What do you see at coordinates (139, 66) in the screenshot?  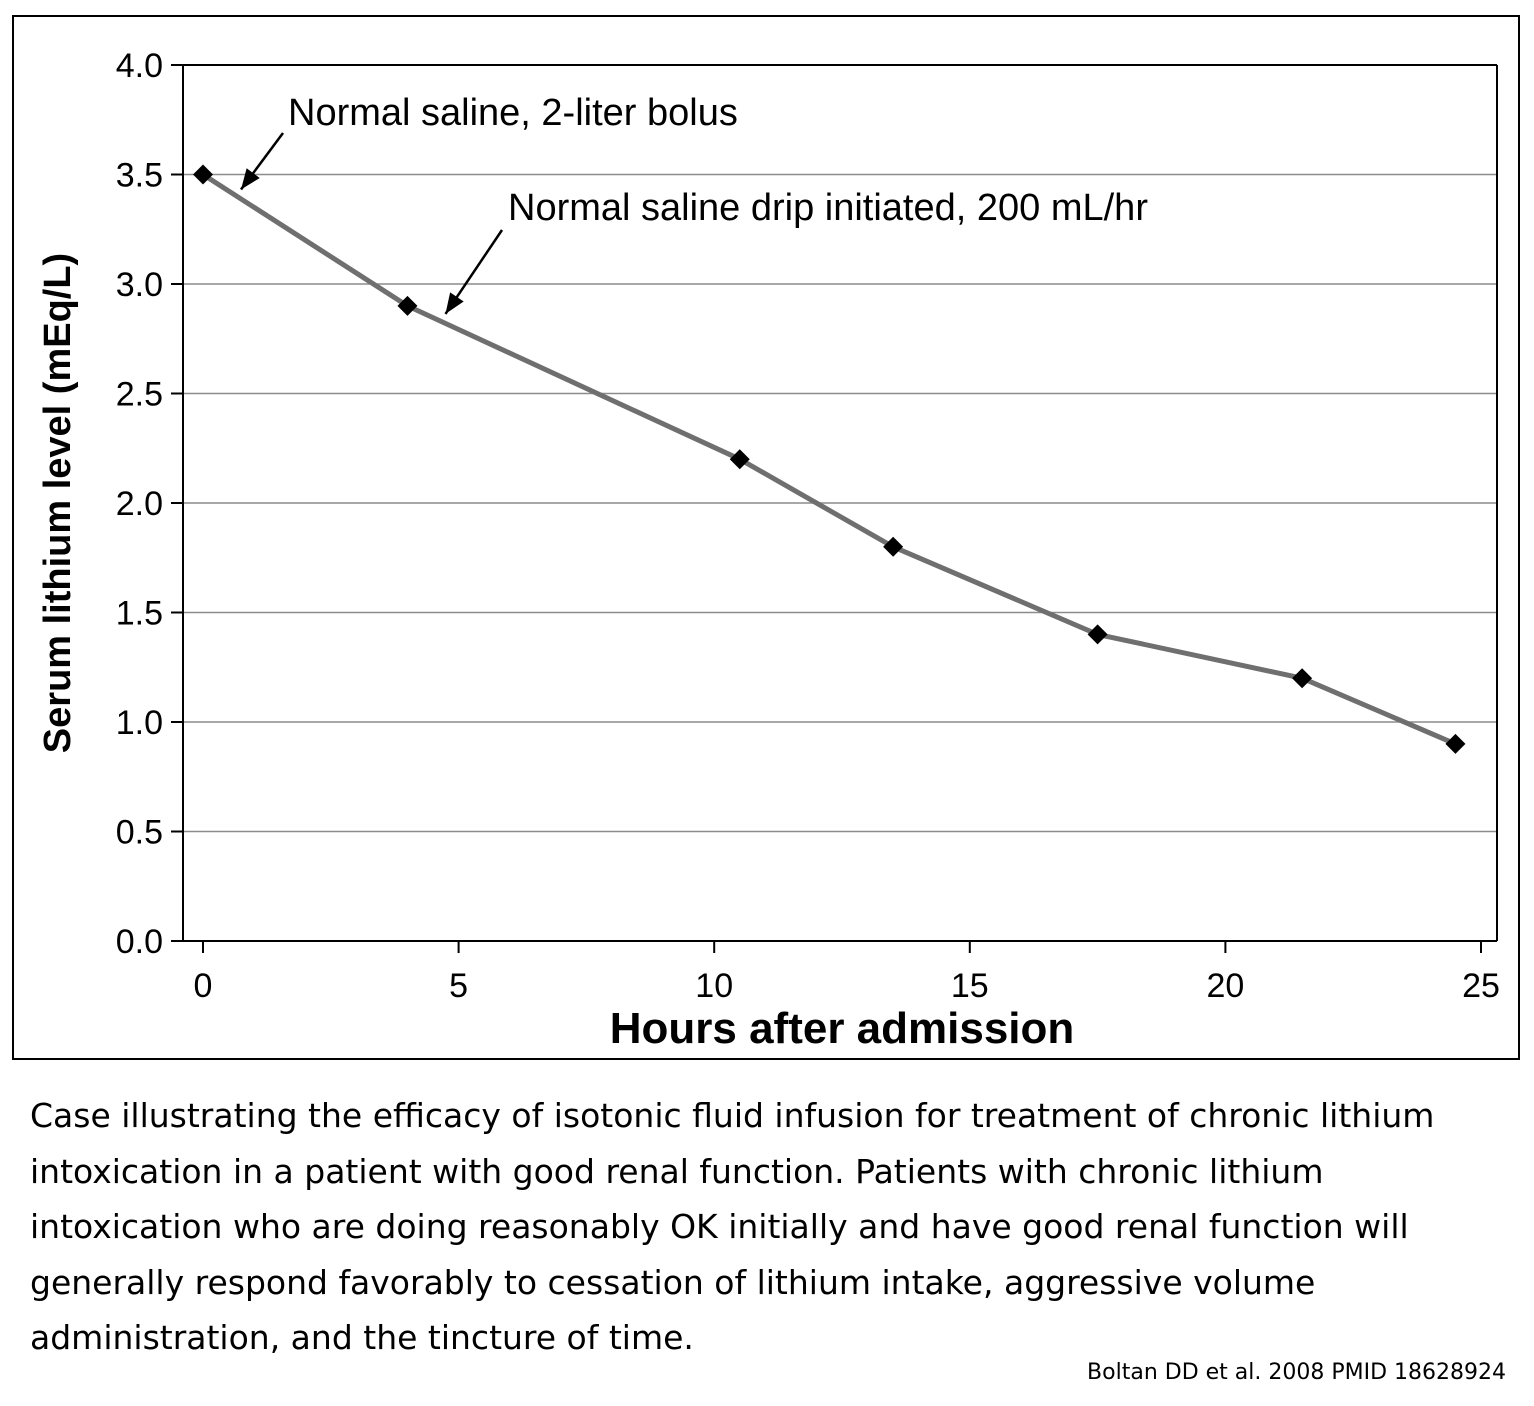 I see `y-tick-label: 4.0` at bounding box center [139, 66].